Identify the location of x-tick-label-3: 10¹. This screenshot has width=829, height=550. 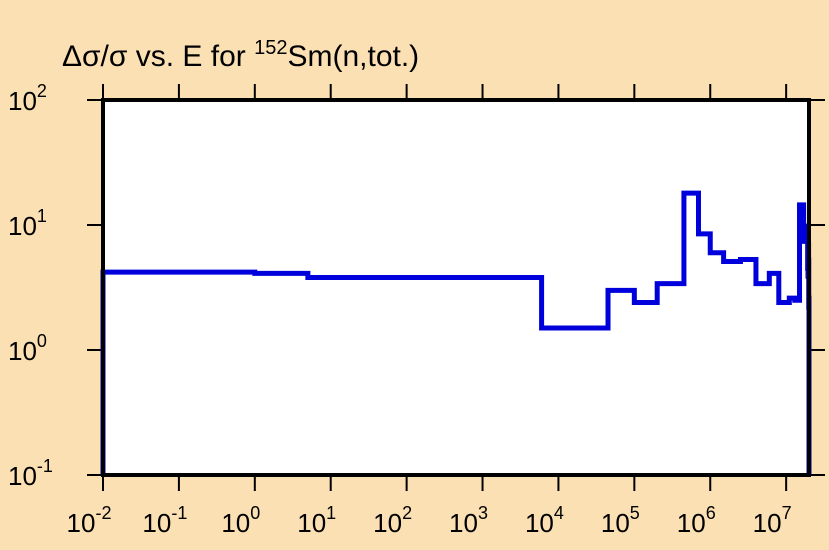
(316, 520).